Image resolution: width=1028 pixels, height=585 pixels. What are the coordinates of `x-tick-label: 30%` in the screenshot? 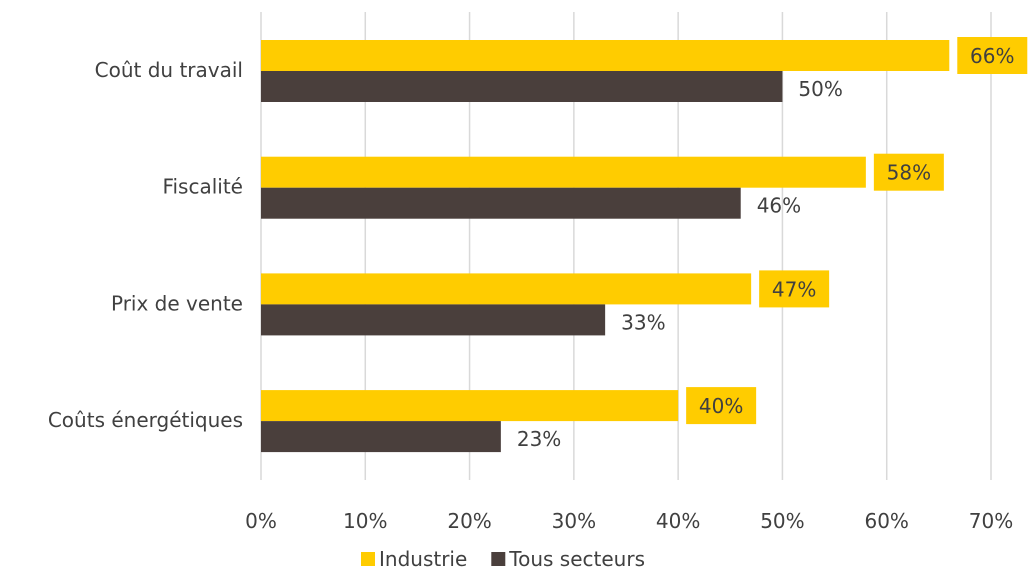 It's located at (574, 521).